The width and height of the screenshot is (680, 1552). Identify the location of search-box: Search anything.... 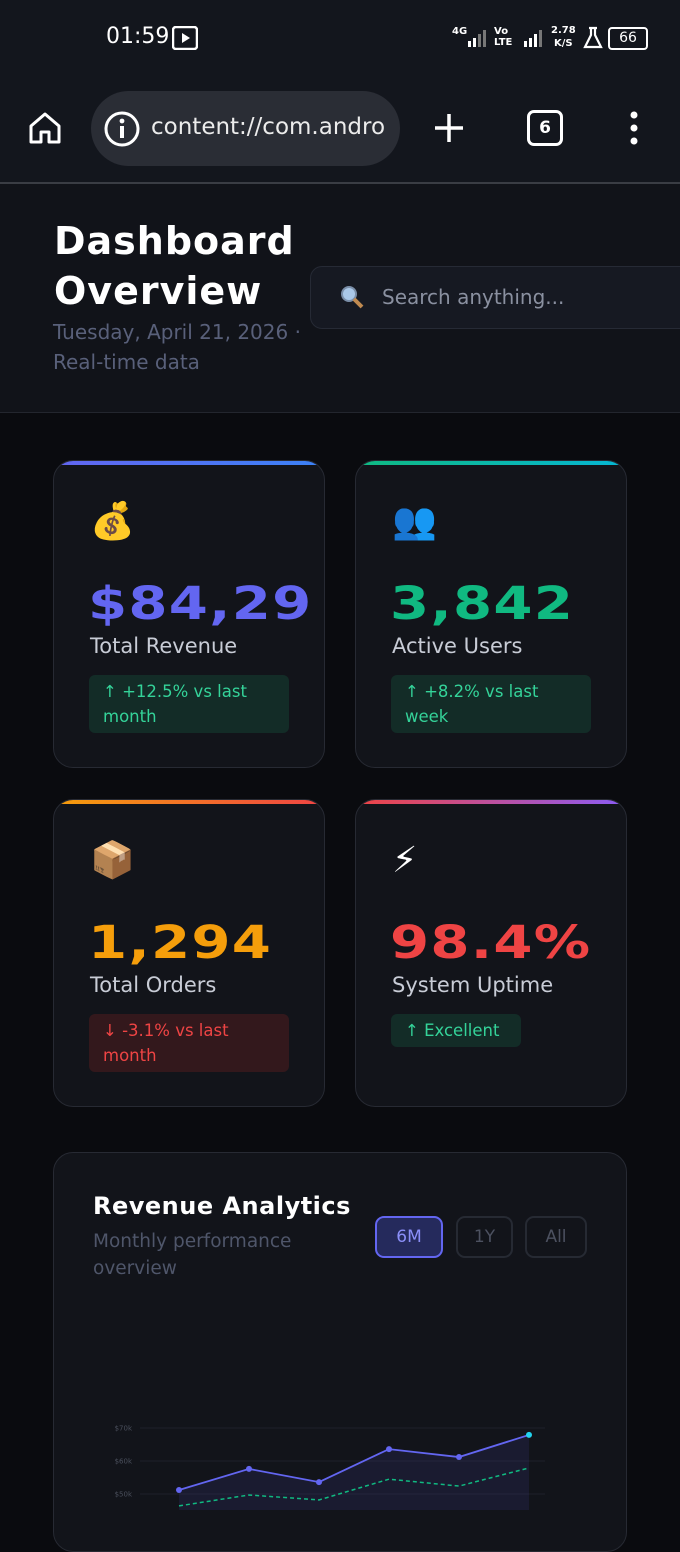
(495, 297).